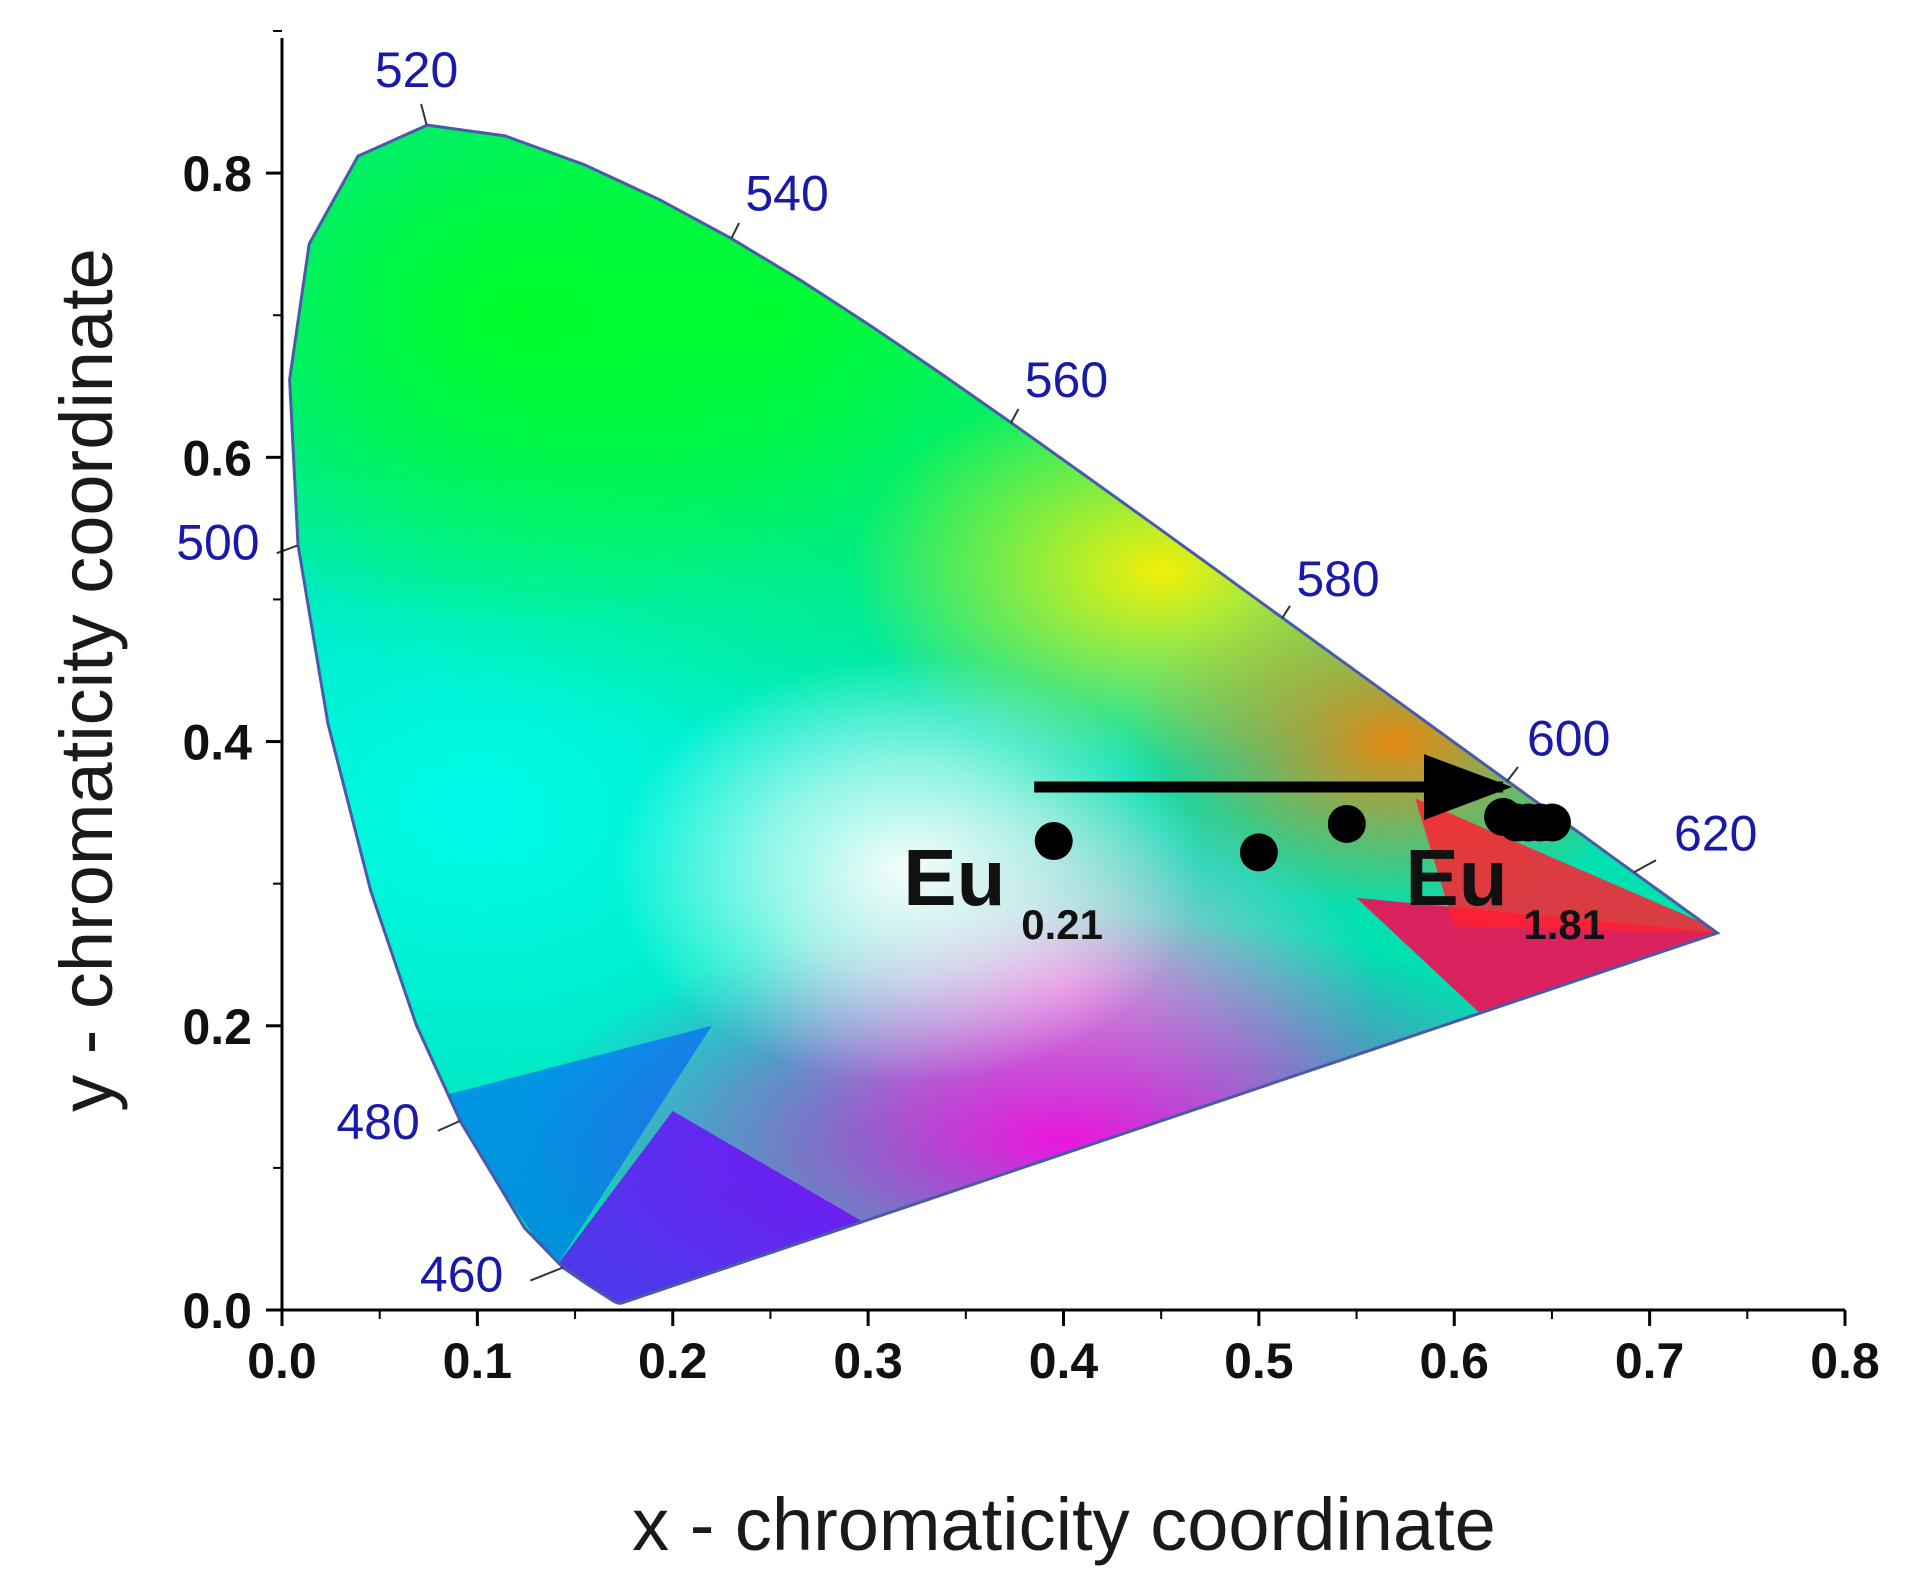  I want to click on x-tick-label: 0.0, so click(282, 1361).